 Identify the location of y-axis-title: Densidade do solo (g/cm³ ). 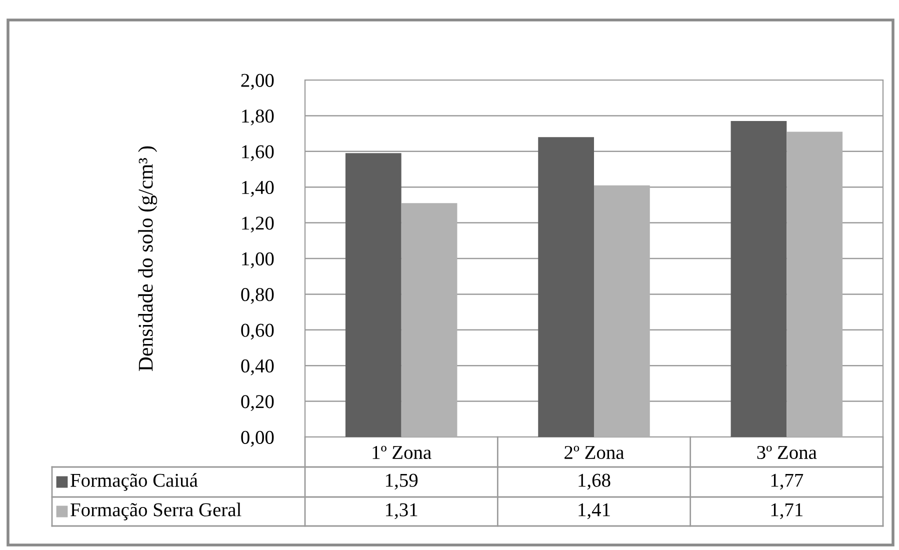
(148, 258).